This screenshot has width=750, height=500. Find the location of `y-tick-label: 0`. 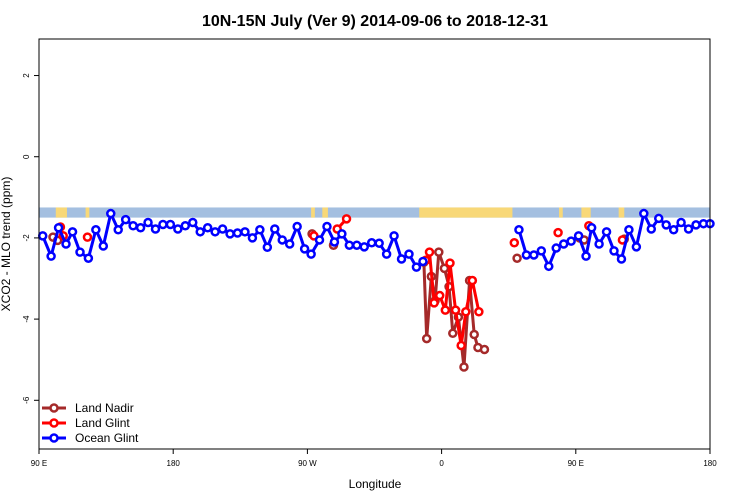

y-tick-label: 0 is located at coordinates (26, 156).